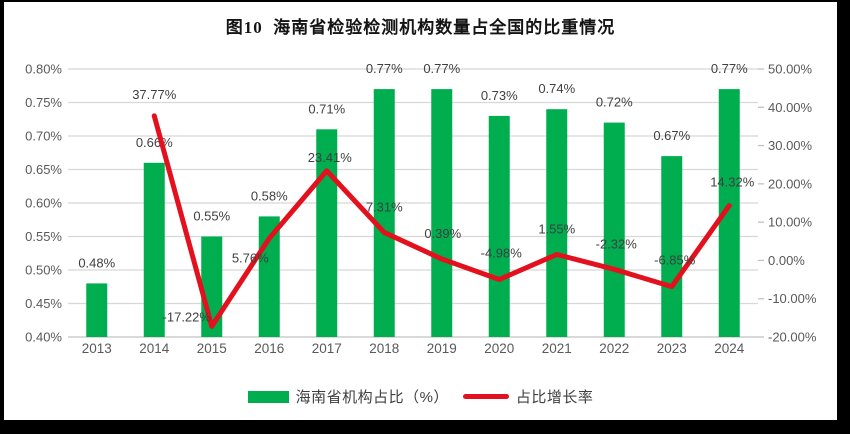  Describe the element at coordinates (671, 135) in the screenshot. I see `bar-label: 0.67%` at that location.